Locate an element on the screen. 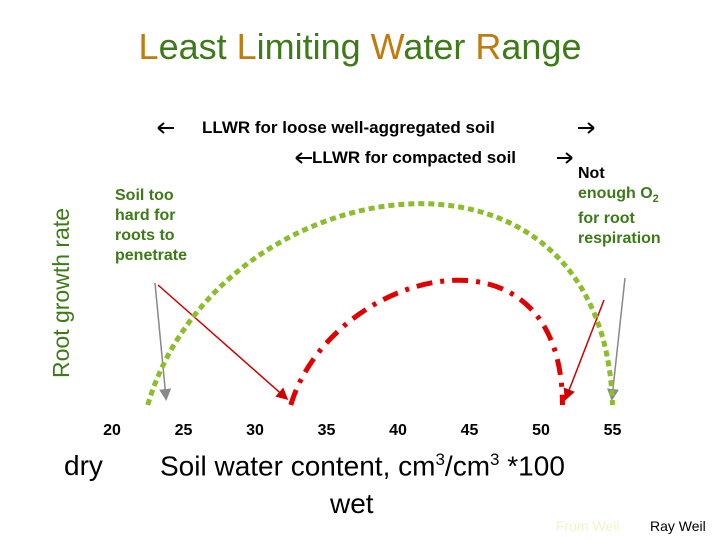 The width and height of the screenshot is (720, 540). x-tick-55: 55 is located at coordinates (612, 430).